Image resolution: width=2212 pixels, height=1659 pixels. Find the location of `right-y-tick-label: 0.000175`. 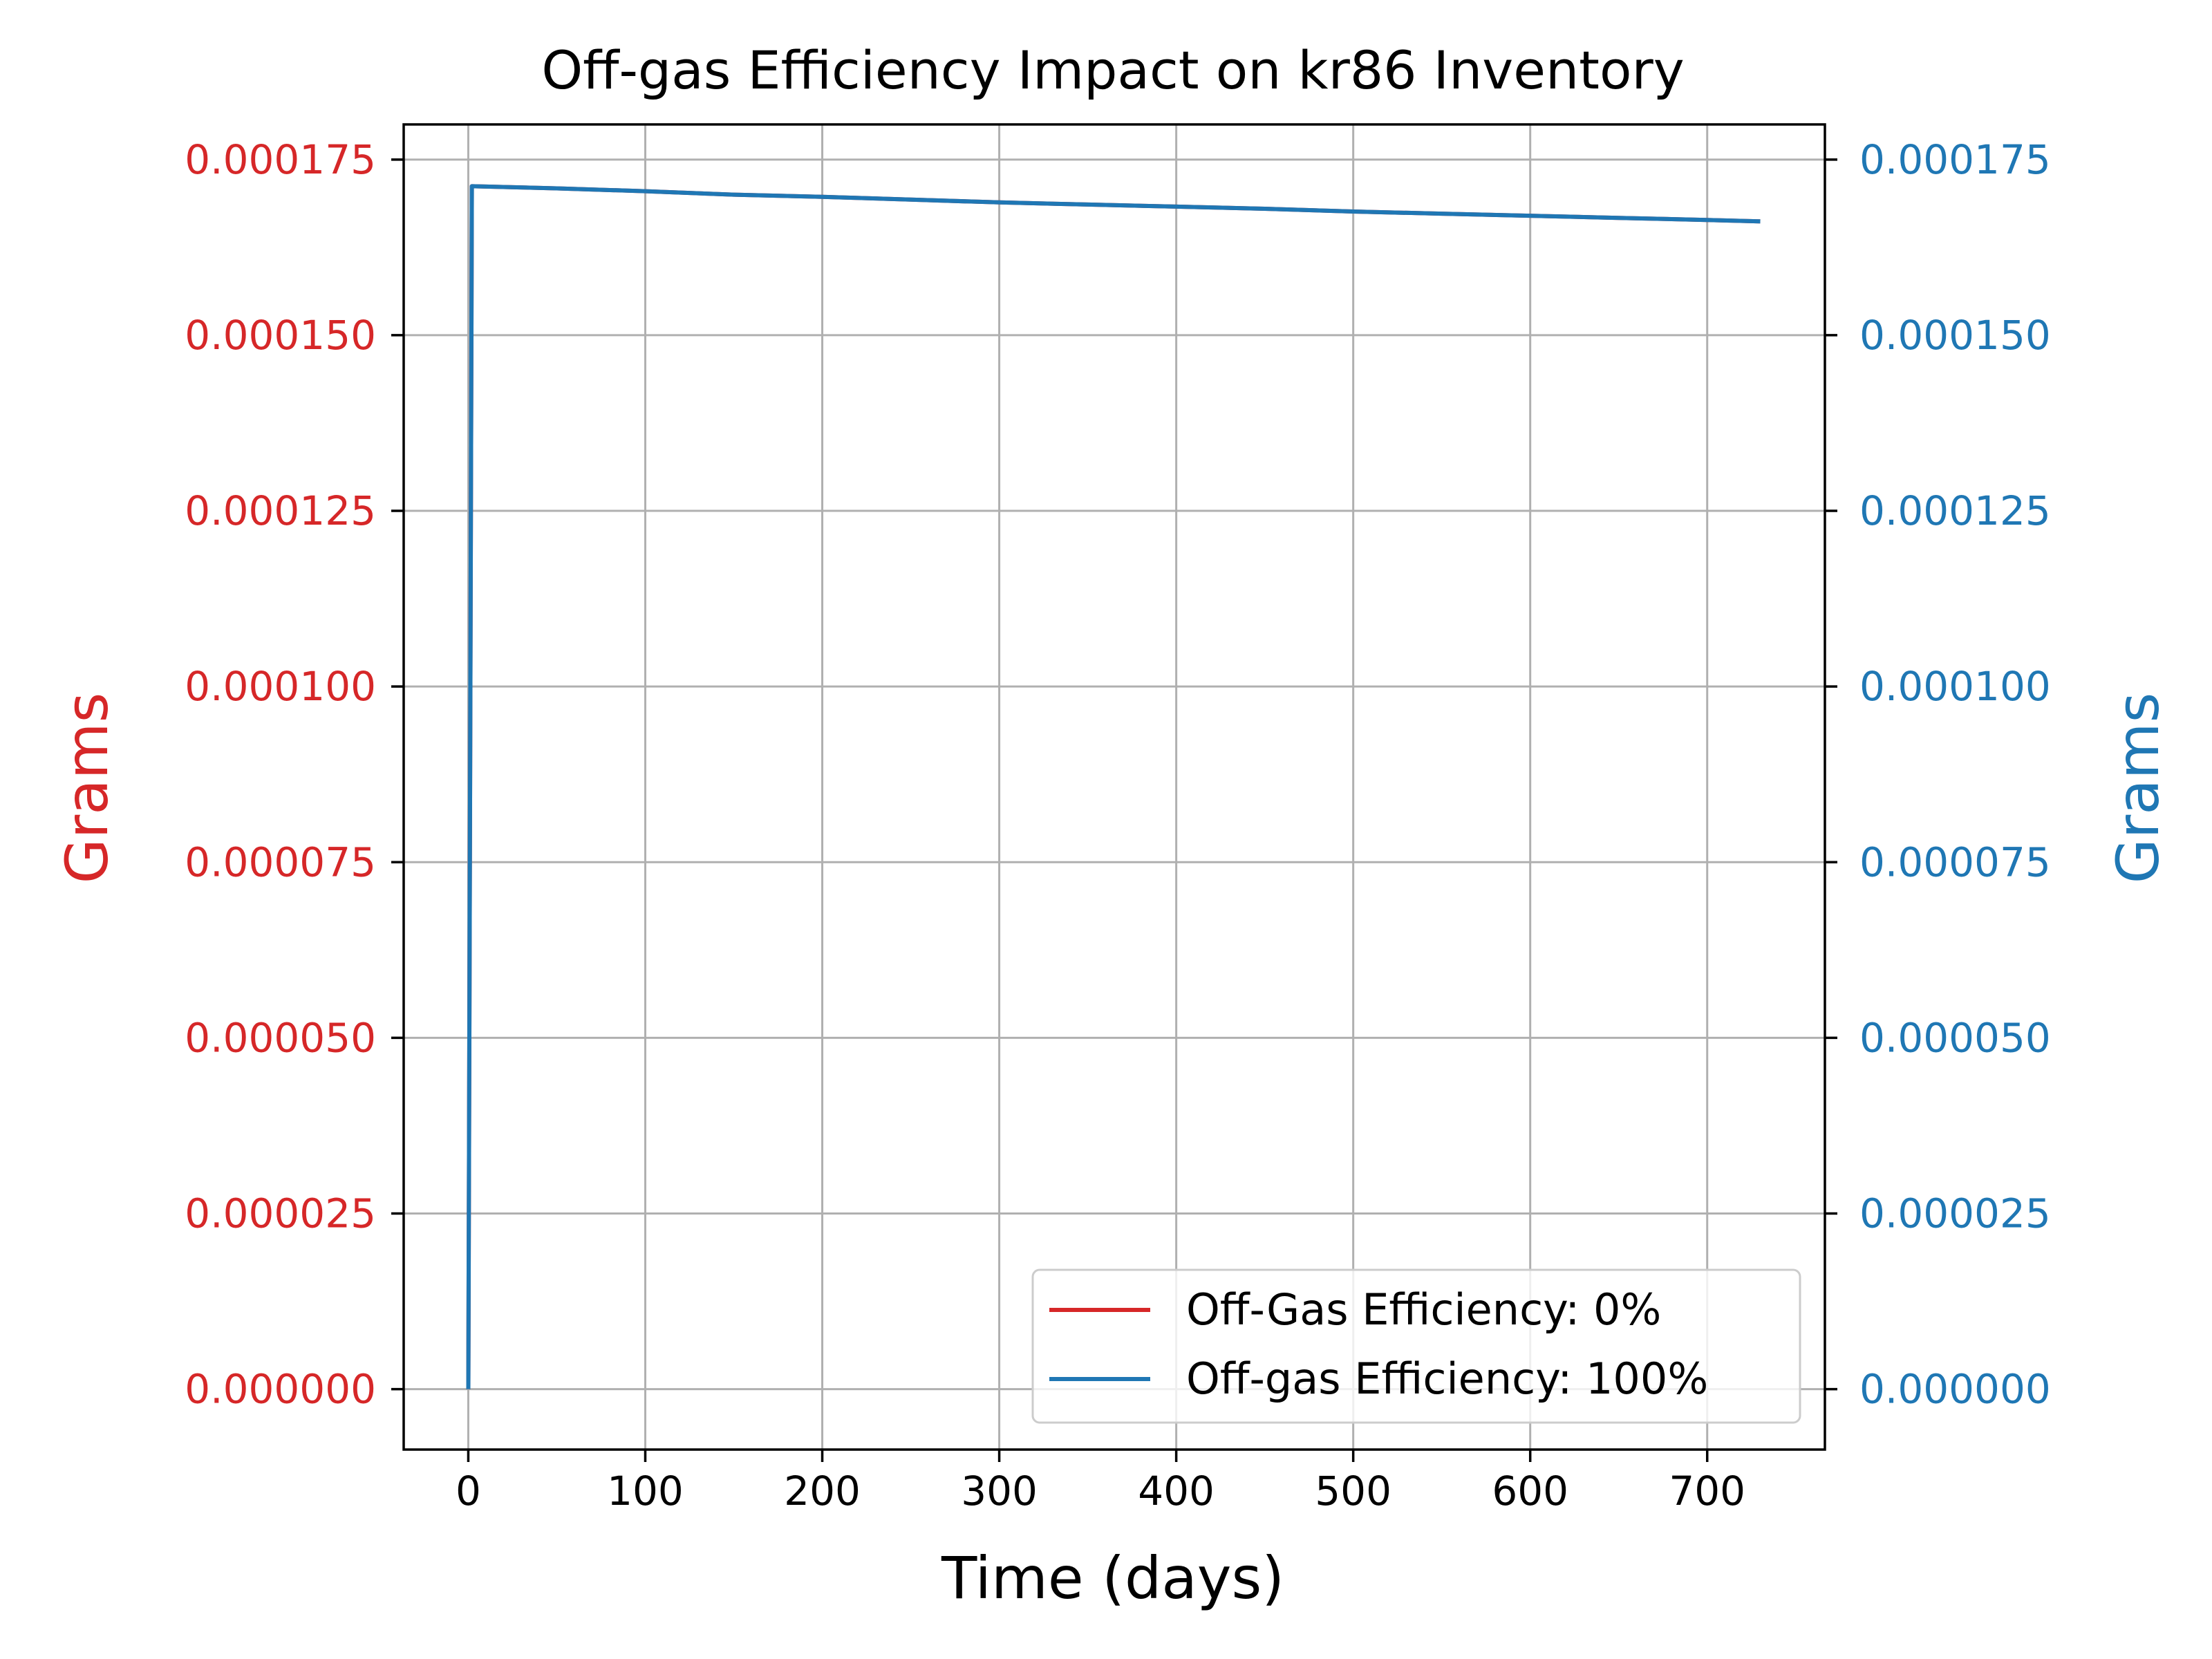

right-y-tick-label: 0.000175 is located at coordinates (1955, 159).